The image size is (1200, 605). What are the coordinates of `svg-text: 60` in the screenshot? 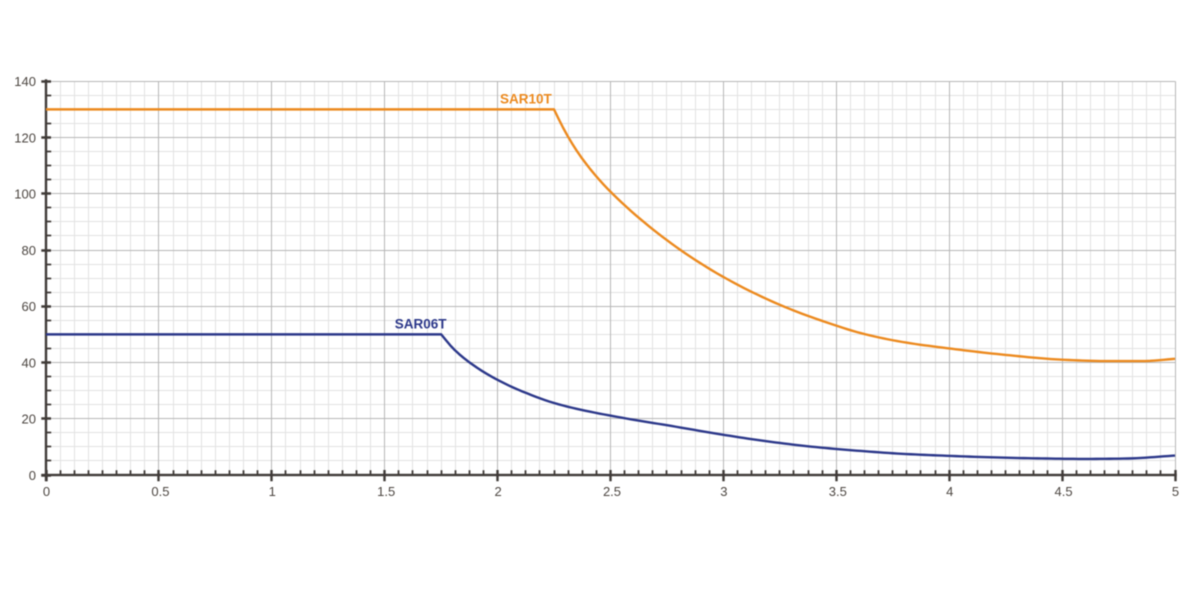 It's located at (29, 306).